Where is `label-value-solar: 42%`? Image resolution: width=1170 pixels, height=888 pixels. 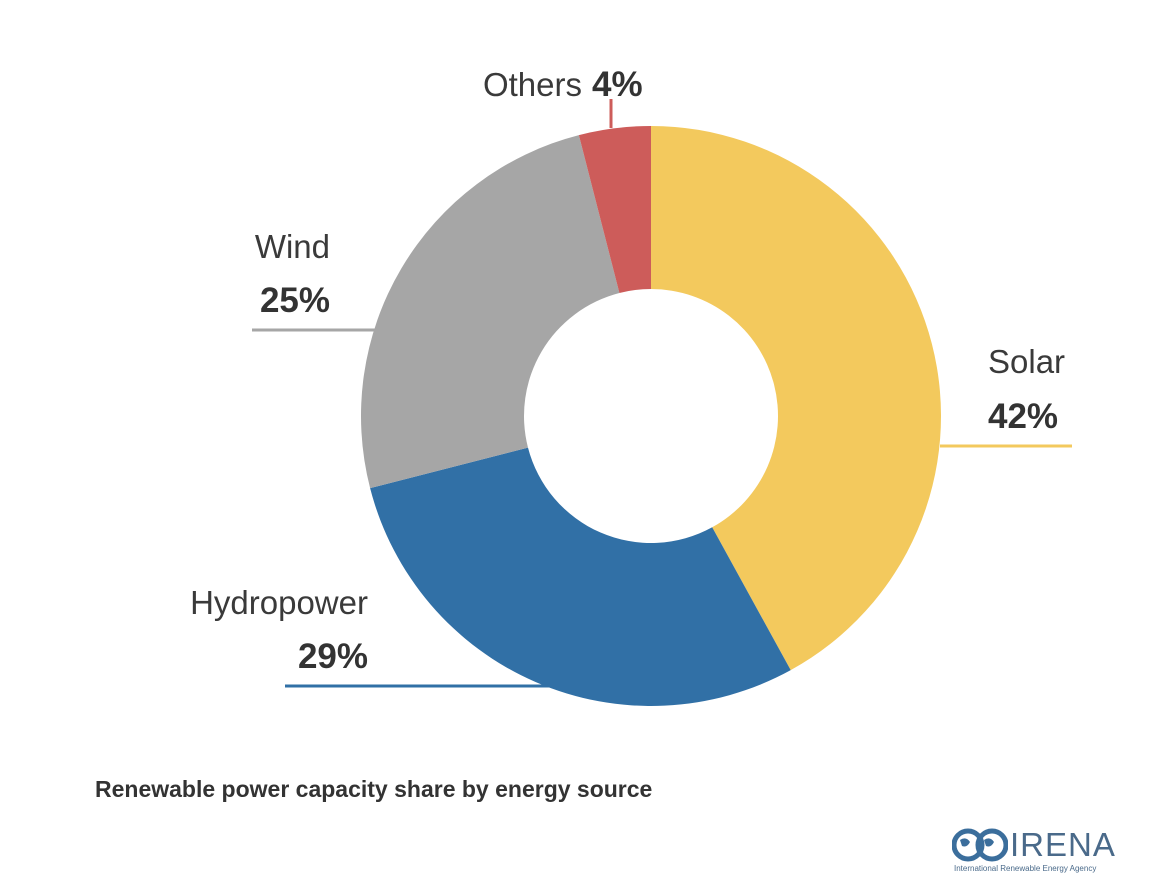 label-value-solar: 42% is located at coordinates (1023, 416).